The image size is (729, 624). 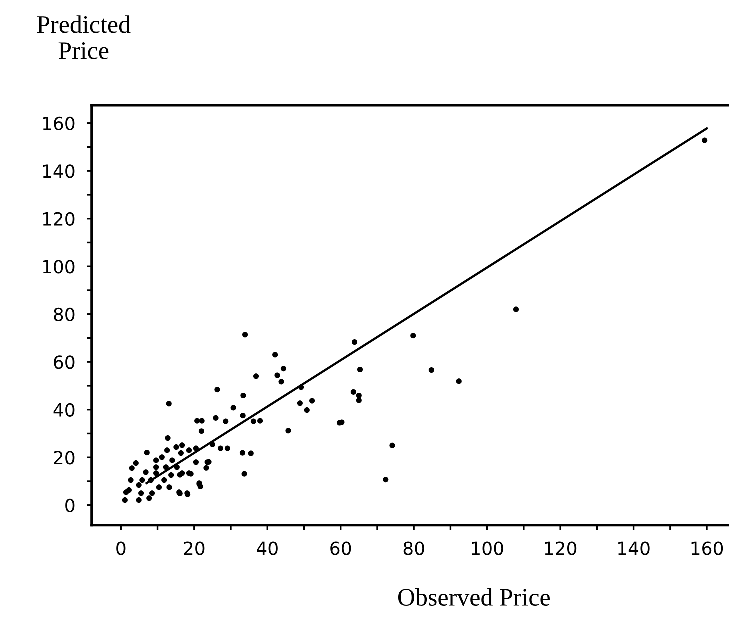 What do you see at coordinates (84, 38) in the screenshot?
I see `y-axis-title: Predicted Price` at bounding box center [84, 38].